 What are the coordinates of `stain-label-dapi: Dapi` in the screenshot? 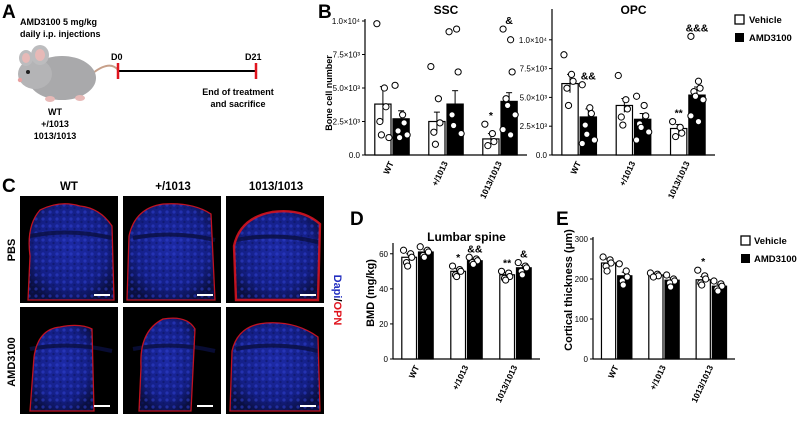 It's located at (337, 287).